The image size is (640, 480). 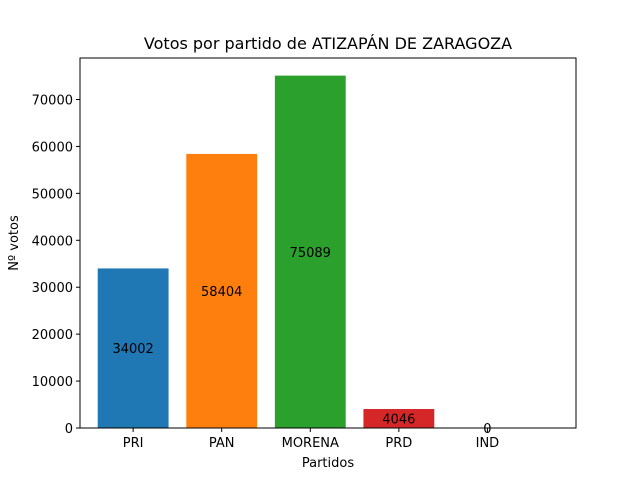 What do you see at coordinates (52, 335) in the screenshot?
I see `y-tick-label: 20000` at bounding box center [52, 335].